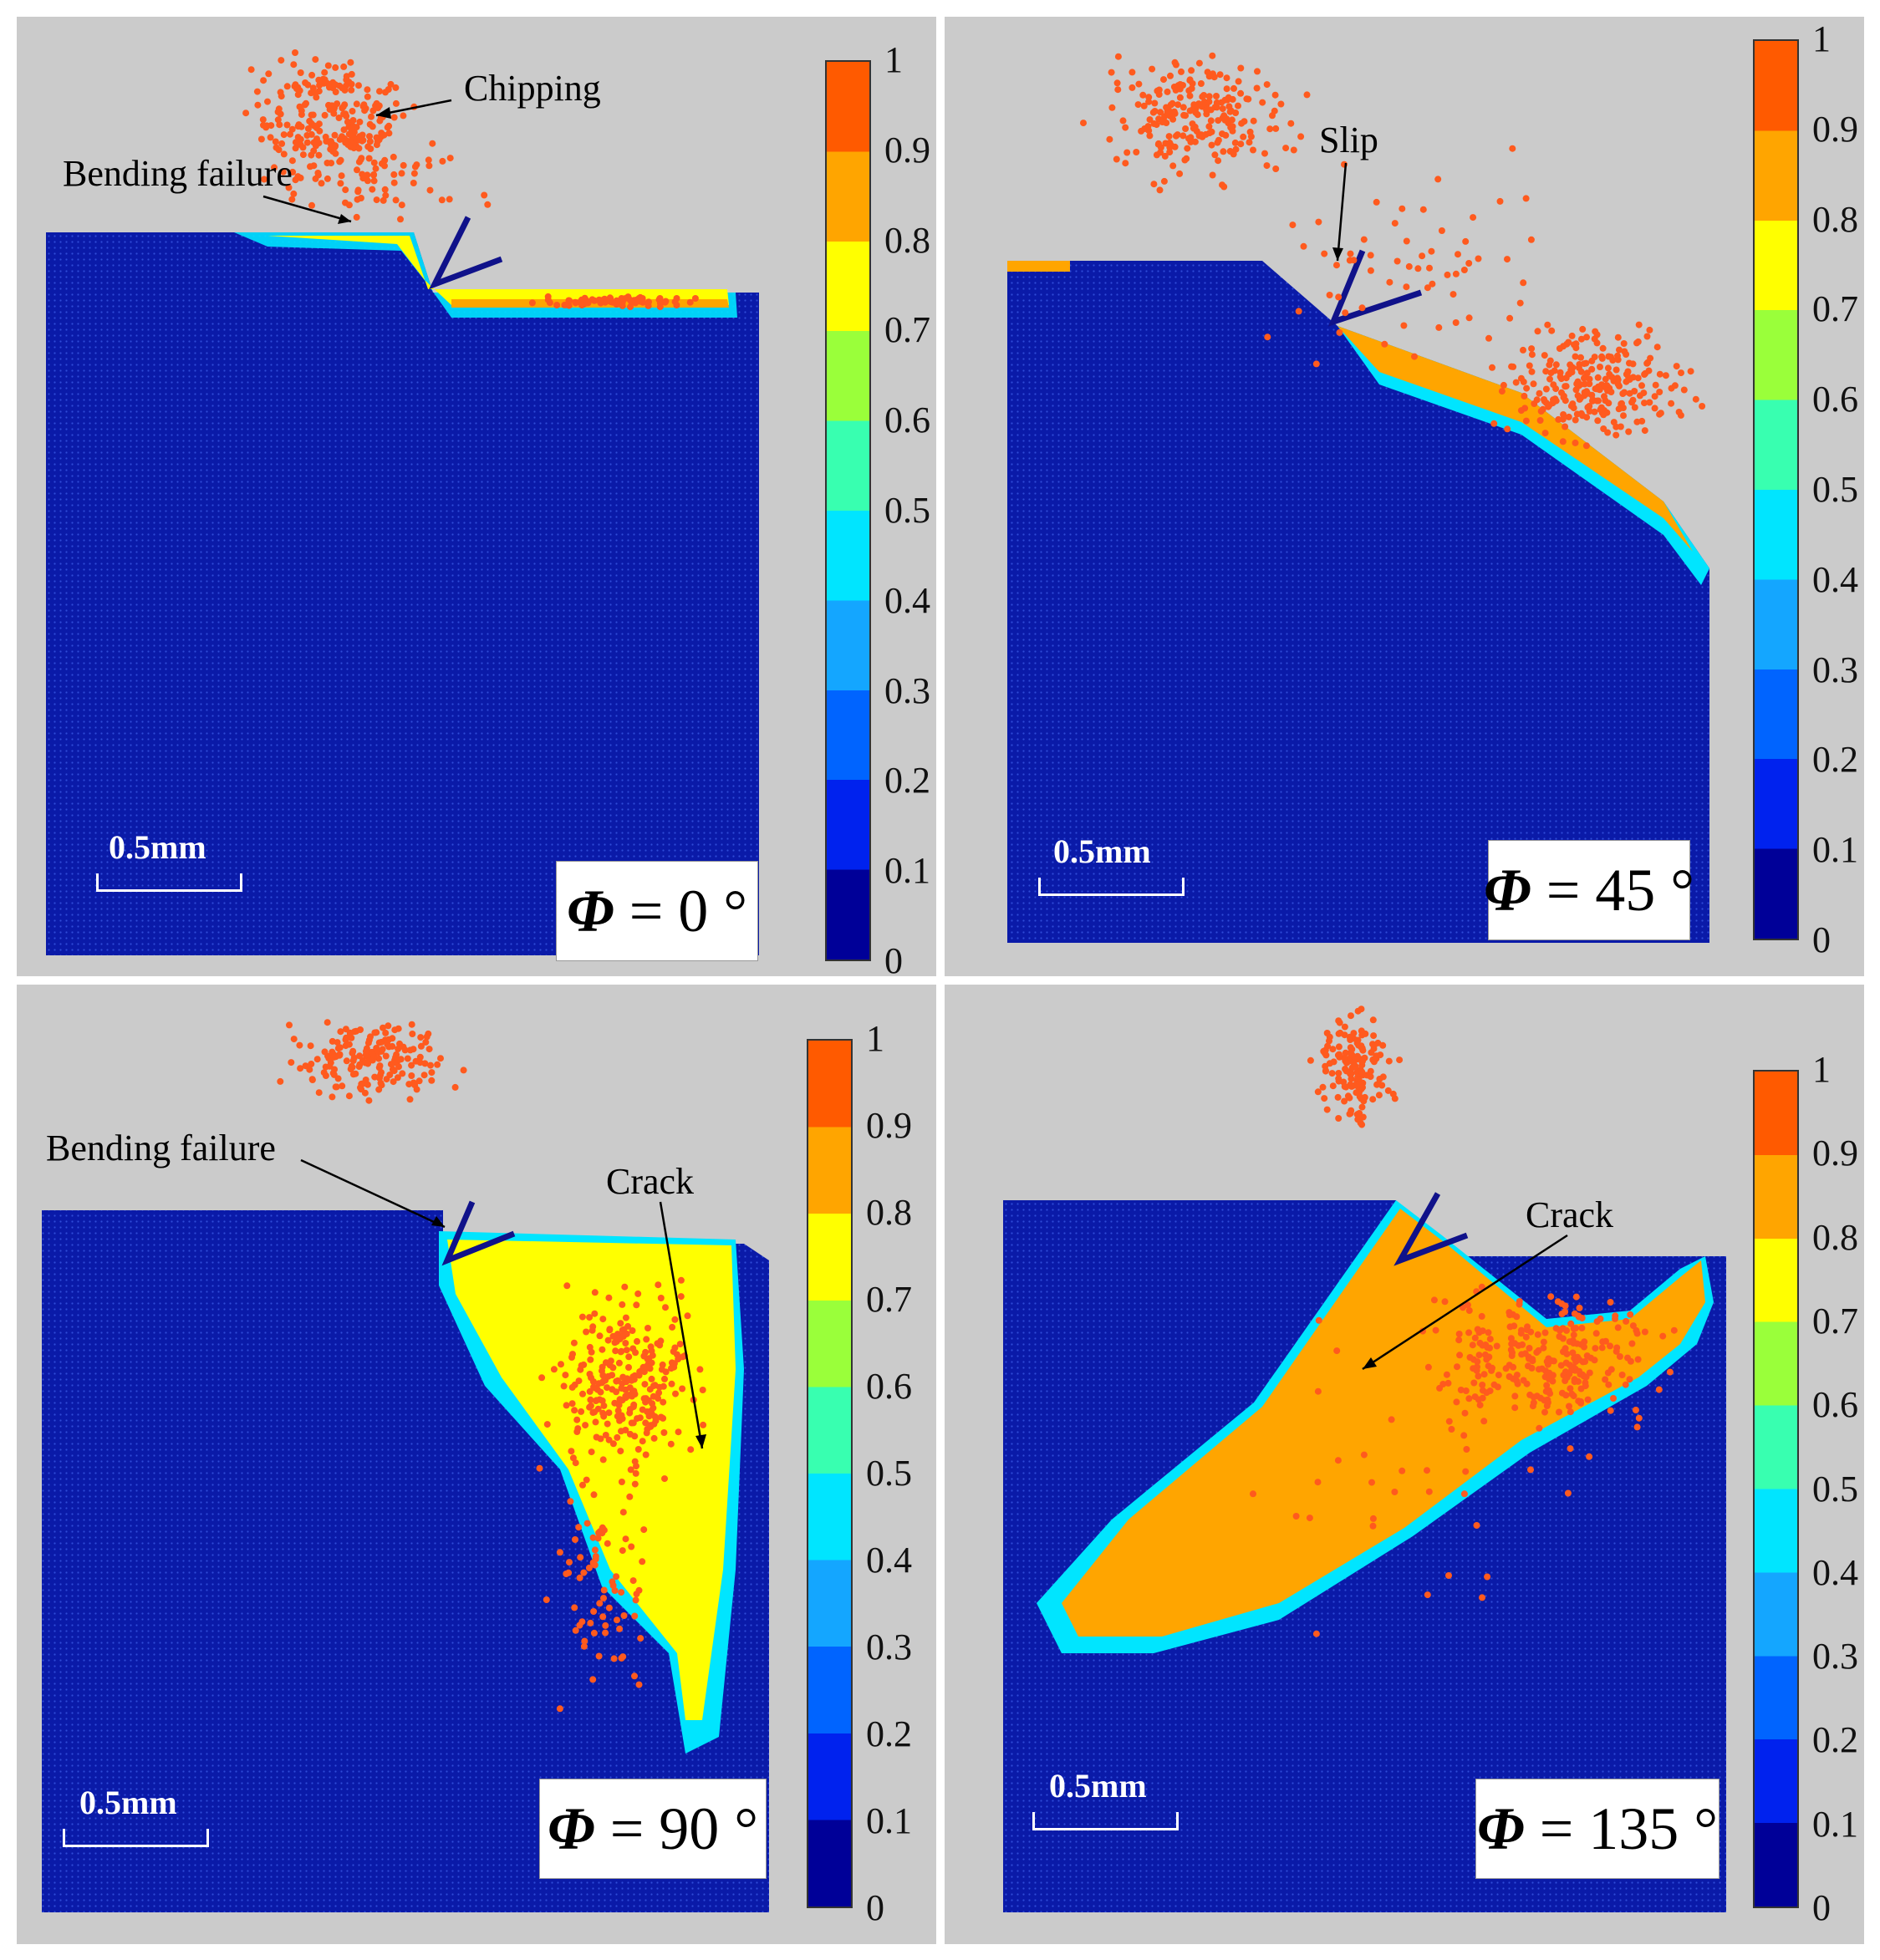 This screenshot has height=1960, width=1880. What do you see at coordinates (653, 1829) in the screenshot?
I see `phi-label-90: Φ = 90 °` at bounding box center [653, 1829].